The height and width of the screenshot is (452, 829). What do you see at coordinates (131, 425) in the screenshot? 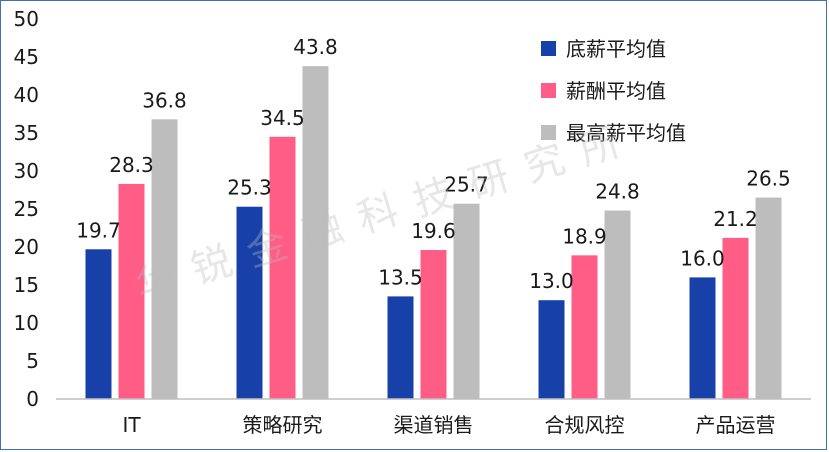
I see `x-category-label: IT` at bounding box center [131, 425].